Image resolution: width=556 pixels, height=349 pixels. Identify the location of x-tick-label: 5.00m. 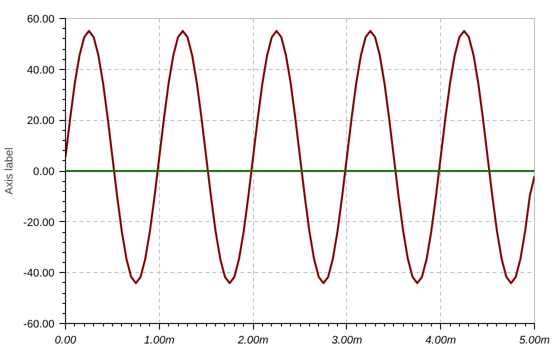
(534, 340).